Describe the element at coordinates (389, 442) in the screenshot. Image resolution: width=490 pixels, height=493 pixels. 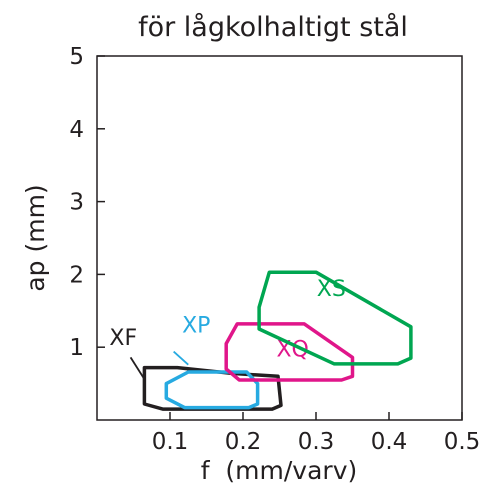
I see `x-tick-label: 0.4` at that location.